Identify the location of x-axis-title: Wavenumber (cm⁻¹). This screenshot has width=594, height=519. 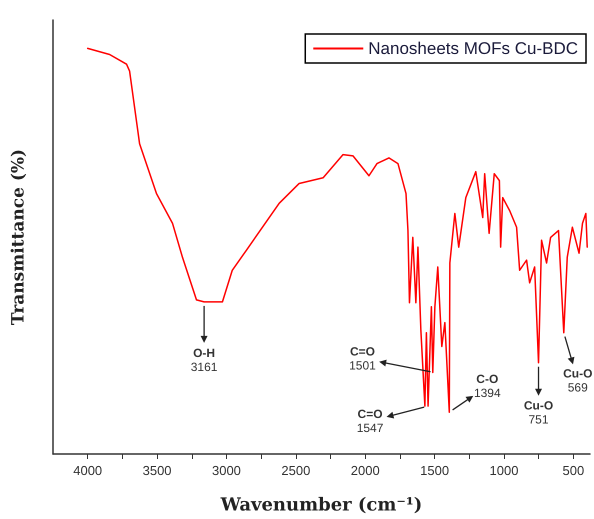
(321, 505).